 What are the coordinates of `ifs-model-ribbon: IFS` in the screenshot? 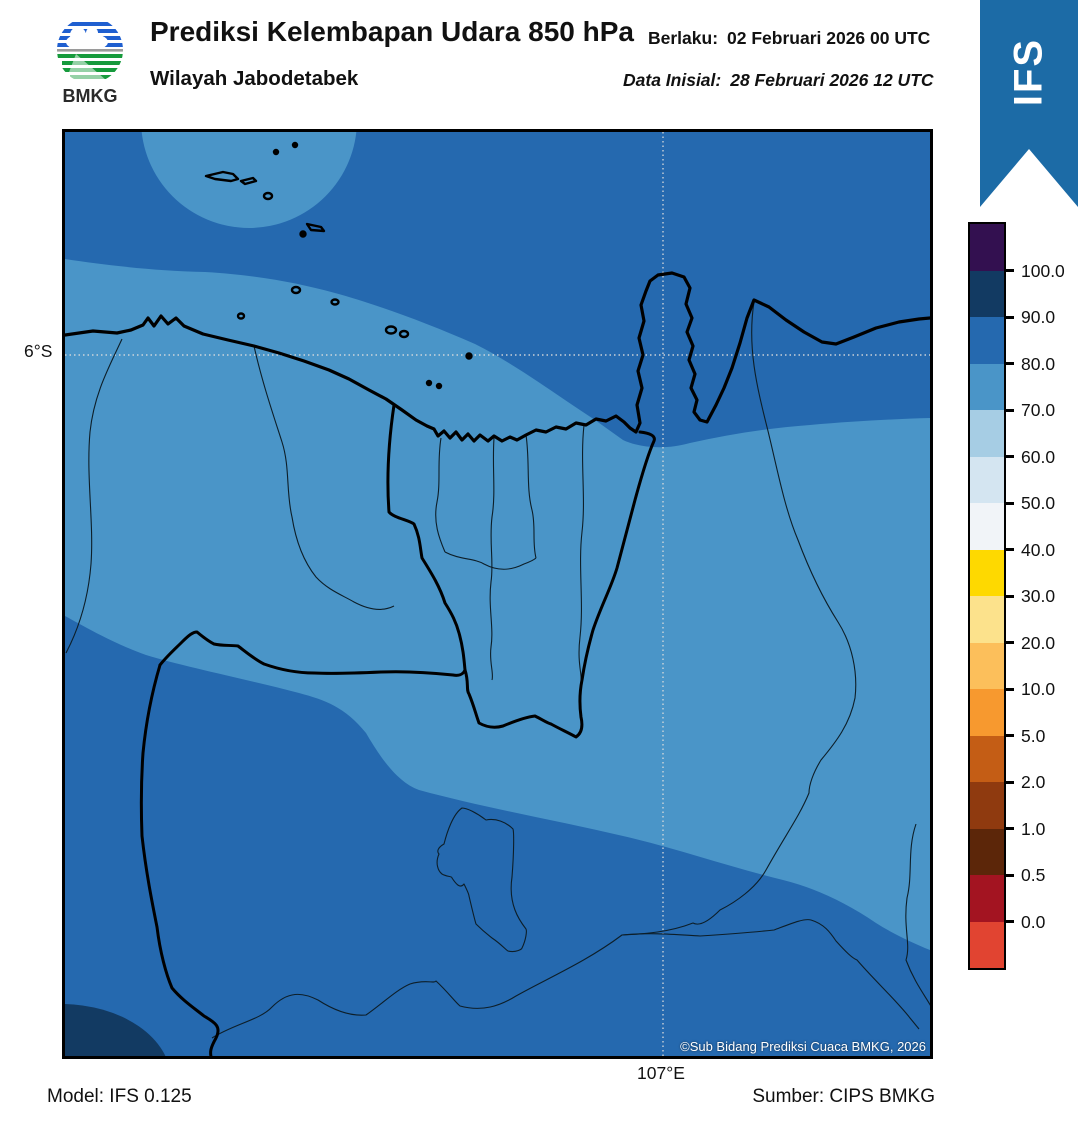 It's located at (1029, 103).